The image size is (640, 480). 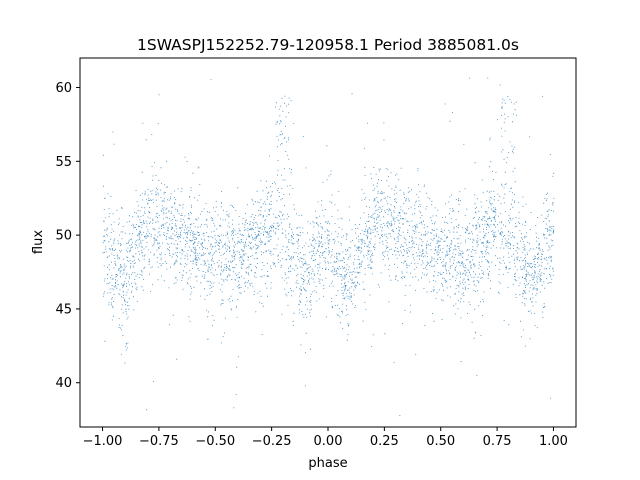 I want to click on x-tick-label: 0.25, so click(x=384, y=441).